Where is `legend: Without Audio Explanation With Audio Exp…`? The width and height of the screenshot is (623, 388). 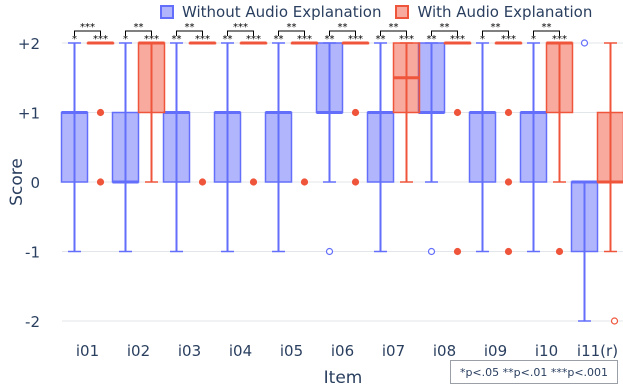 legend: Without Audio Explanation With Audio Exp… is located at coordinates (376, 12).